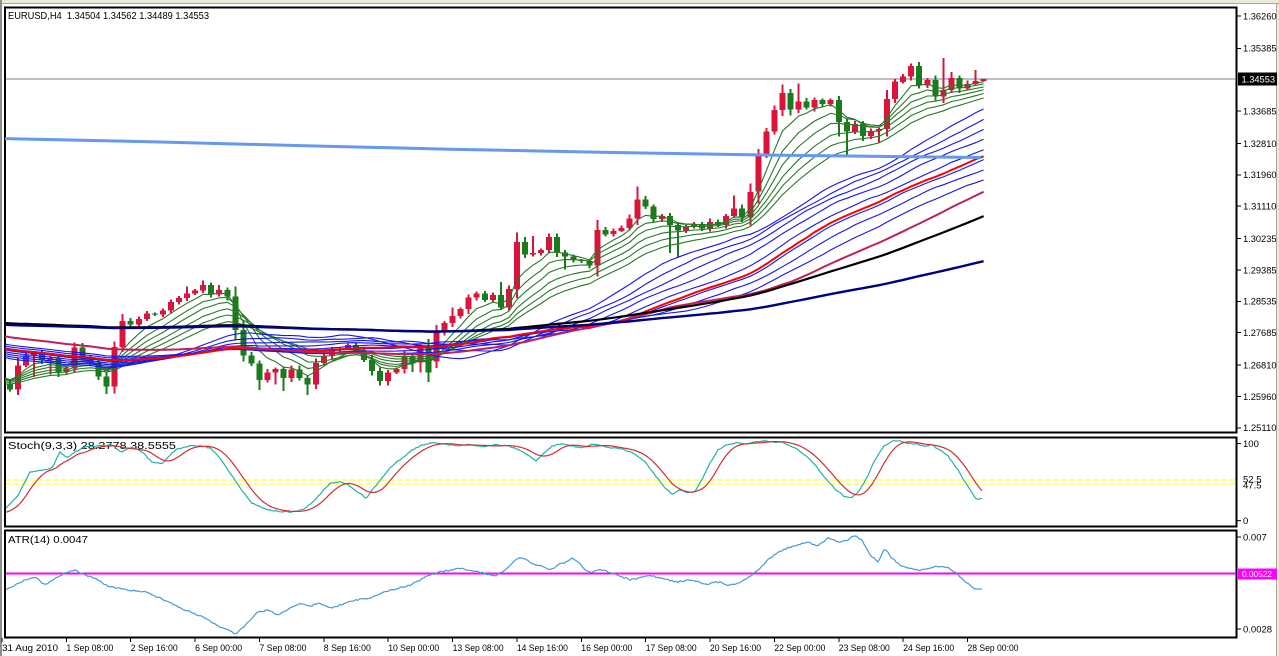 Image resolution: width=1279 pixels, height=656 pixels. I want to click on svg-text: 1 Sep 08:00, so click(89, 648).